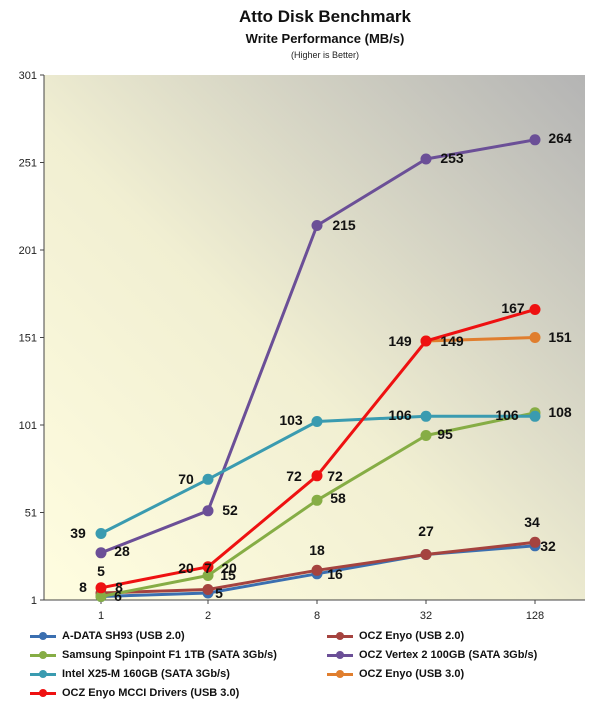 Image resolution: width=609 pixels, height=706 pixels. Describe the element at coordinates (452, 158) in the screenshot. I see `data-label: 253` at that location.